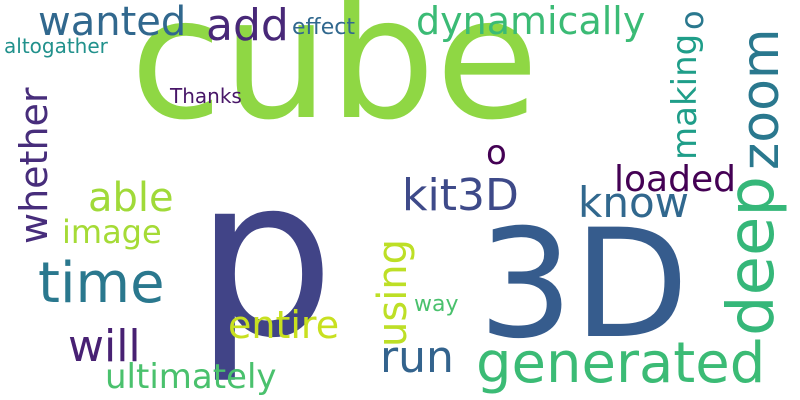 The width and height of the screenshot is (800, 400). I want to click on word-know: know, so click(633, 202).